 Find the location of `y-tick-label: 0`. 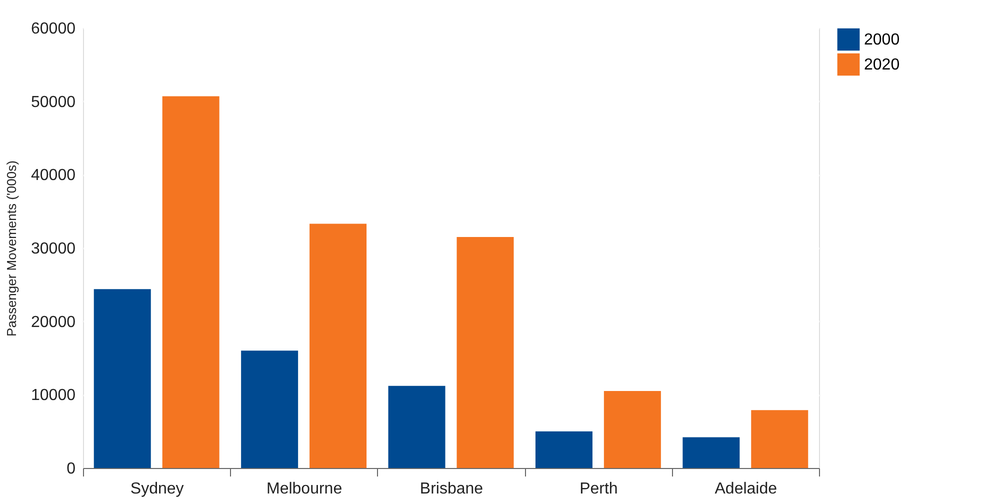

y-tick-label: 0 is located at coordinates (71, 469).